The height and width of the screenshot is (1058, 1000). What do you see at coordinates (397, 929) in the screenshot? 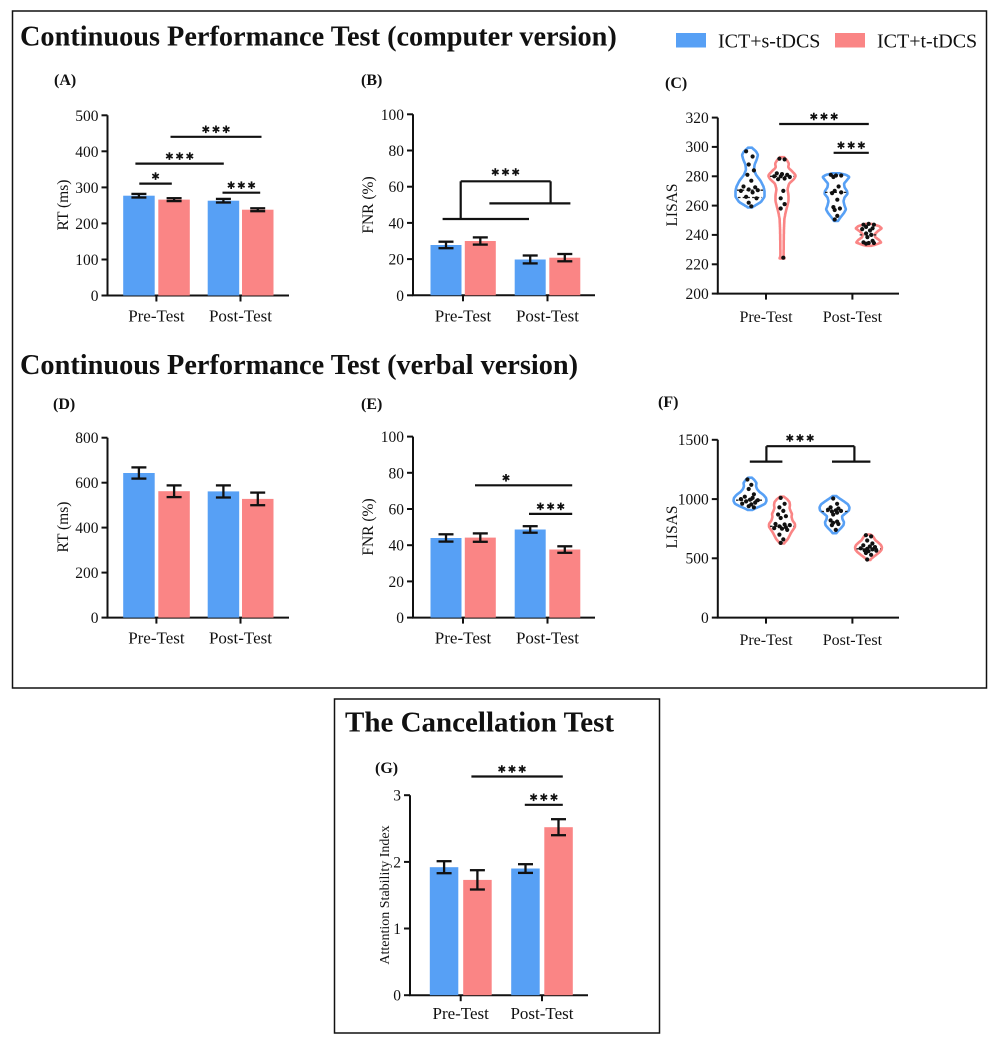
I see `svg-text: 1` at bounding box center [397, 929].